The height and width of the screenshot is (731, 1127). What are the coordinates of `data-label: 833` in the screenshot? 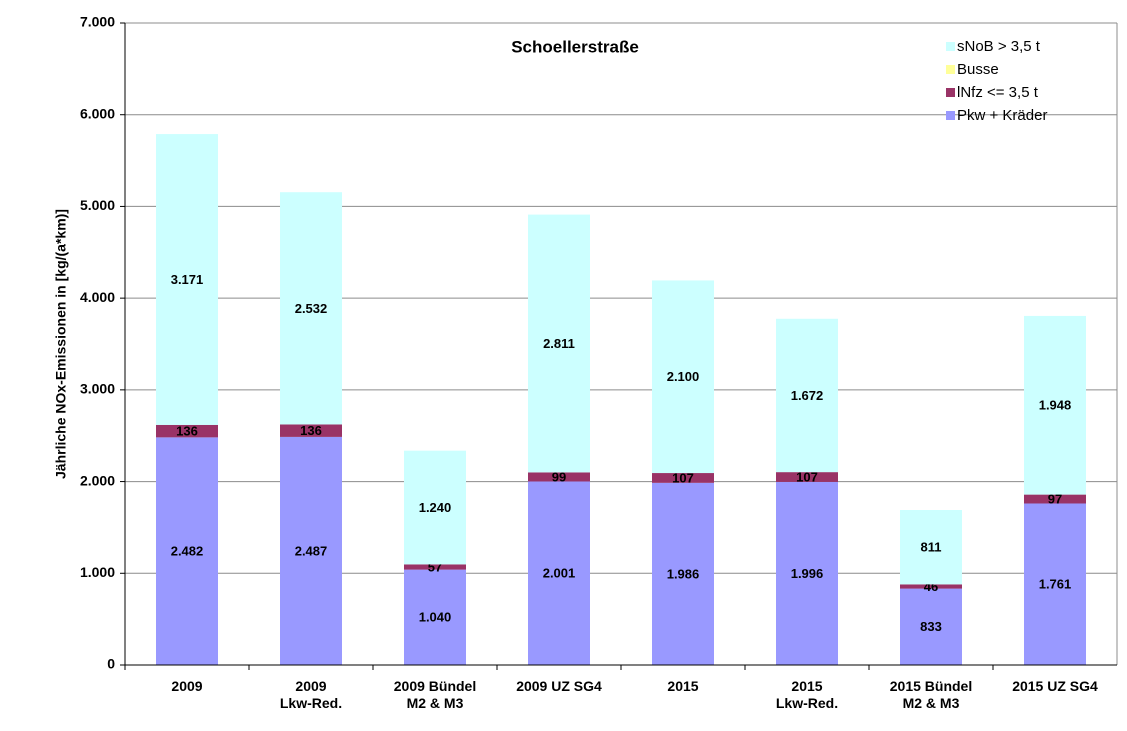 It's located at (931, 626).